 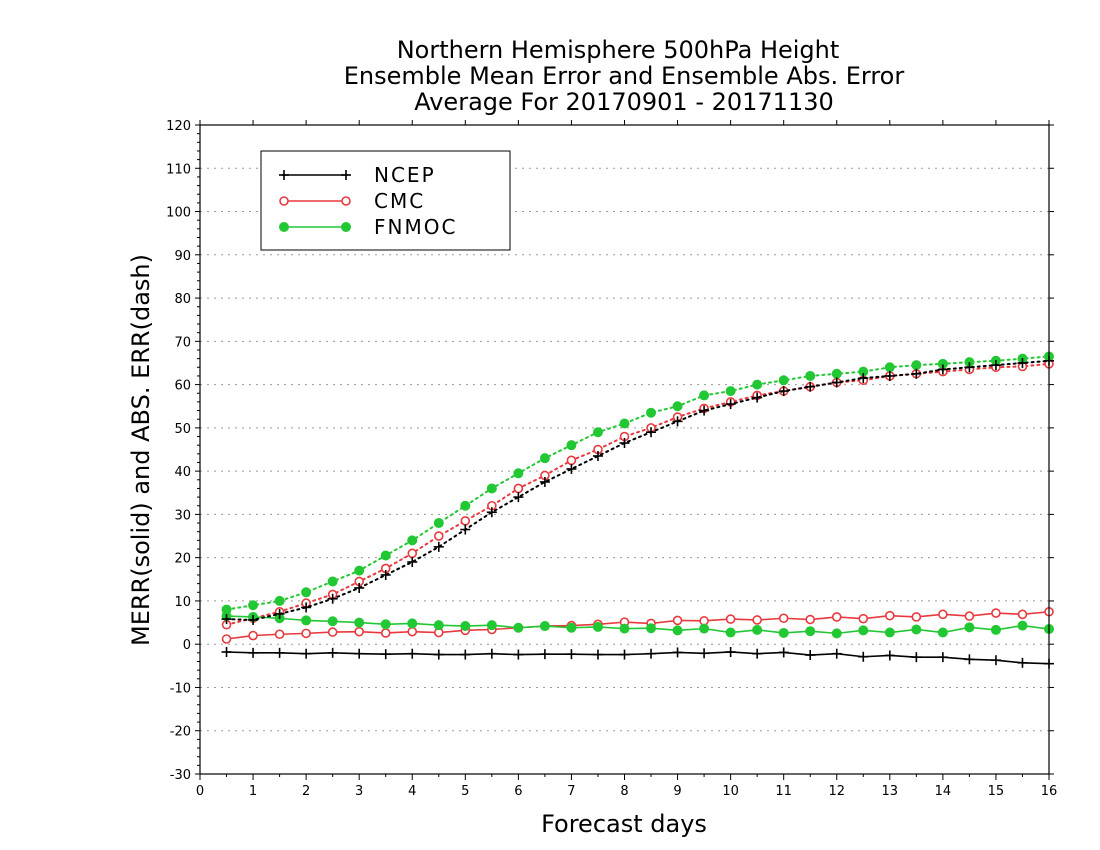 I want to click on y-tick-label: 50, so click(x=182, y=429).